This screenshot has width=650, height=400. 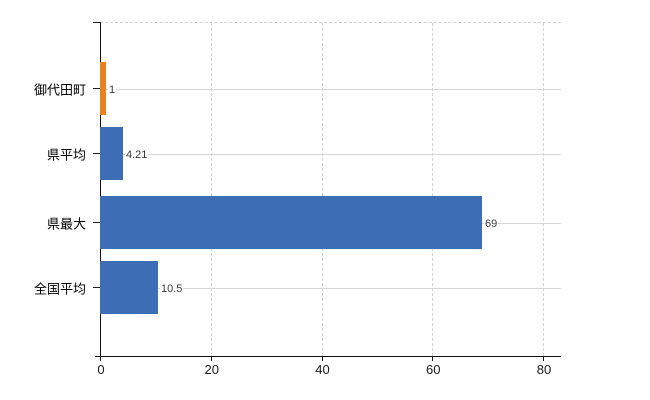 What do you see at coordinates (101, 369) in the screenshot?
I see `x-tick-label: 0` at bounding box center [101, 369].